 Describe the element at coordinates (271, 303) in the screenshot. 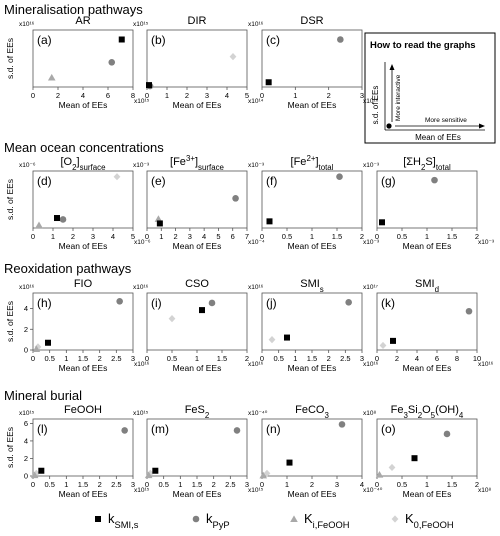

I see `panel-letter: (j)` at that location.